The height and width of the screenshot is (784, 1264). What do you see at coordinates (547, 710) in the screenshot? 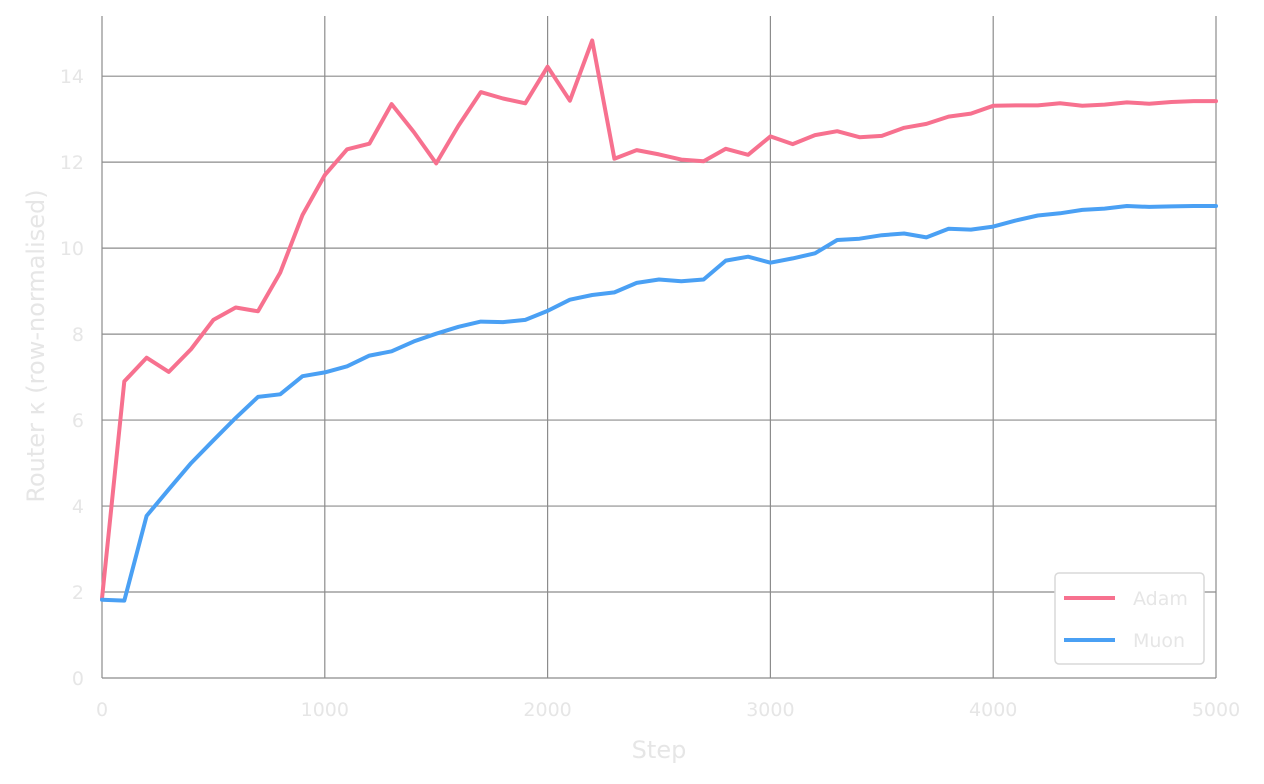
I see `x-tick-label: 2000` at bounding box center [547, 710].